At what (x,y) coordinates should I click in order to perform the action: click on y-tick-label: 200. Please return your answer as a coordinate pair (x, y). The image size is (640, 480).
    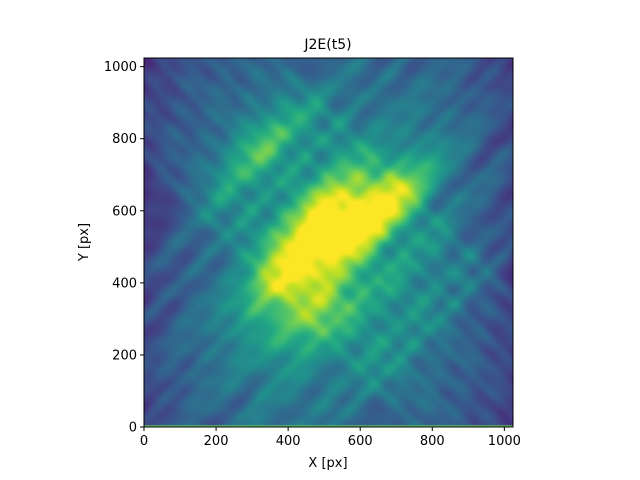
    Looking at the image, I should click on (124, 355).